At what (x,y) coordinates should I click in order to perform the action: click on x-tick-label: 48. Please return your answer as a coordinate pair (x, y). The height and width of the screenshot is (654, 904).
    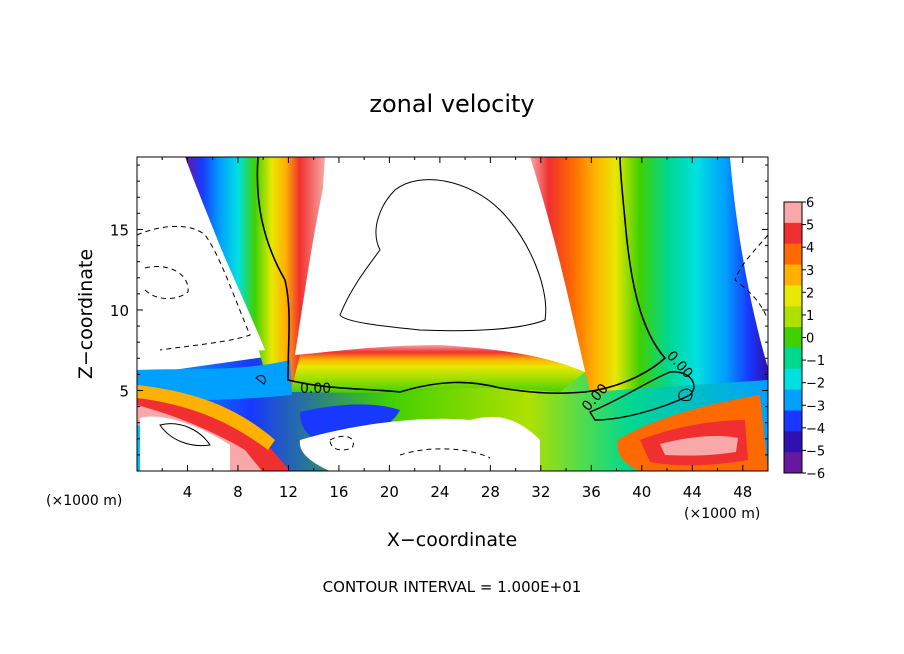
    Looking at the image, I should click on (742, 492).